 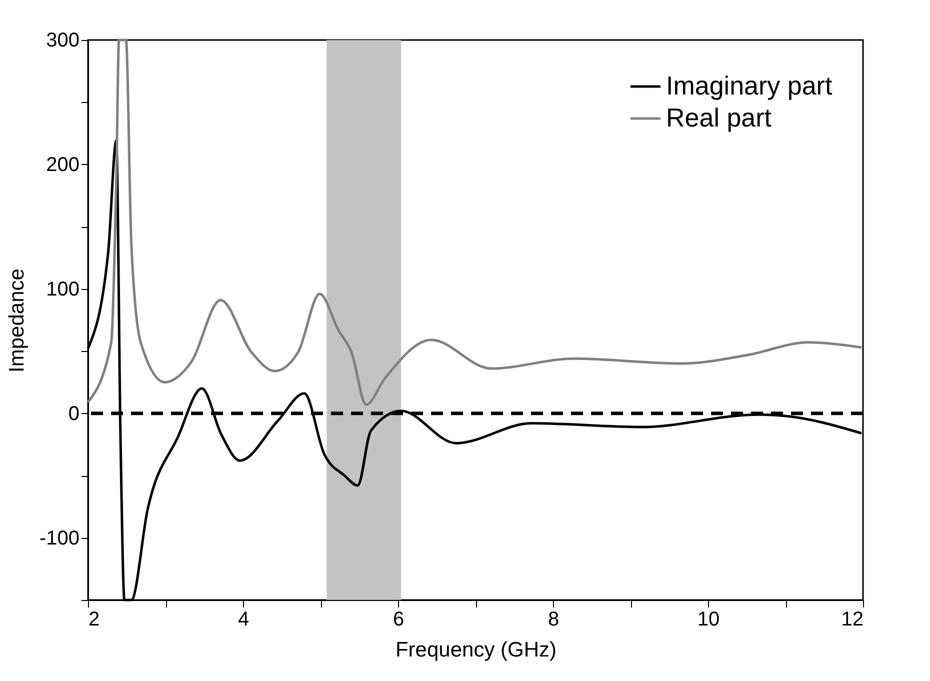 What do you see at coordinates (63, 289) in the screenshot?
I see `y-tick-label: 100` at bounding box center [63, 289].